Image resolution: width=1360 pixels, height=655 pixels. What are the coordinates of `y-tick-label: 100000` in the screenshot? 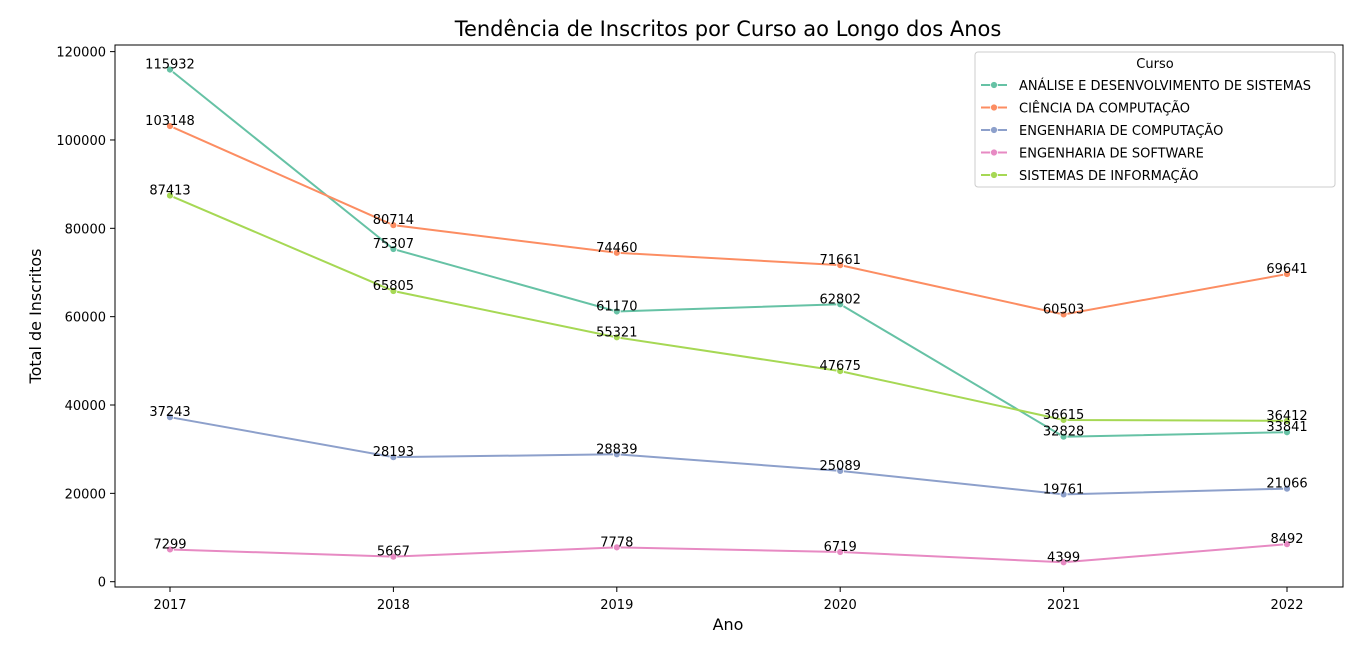 It's located at (81, 141).